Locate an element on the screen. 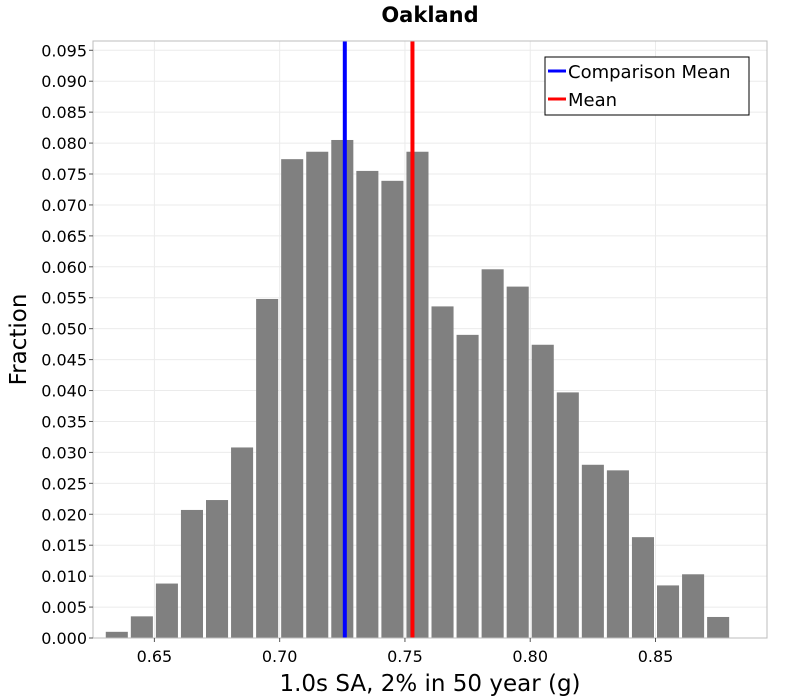 This screenshot has height=700, width=800. y-axis-label: Fraction is located at coordinates (19, 340).